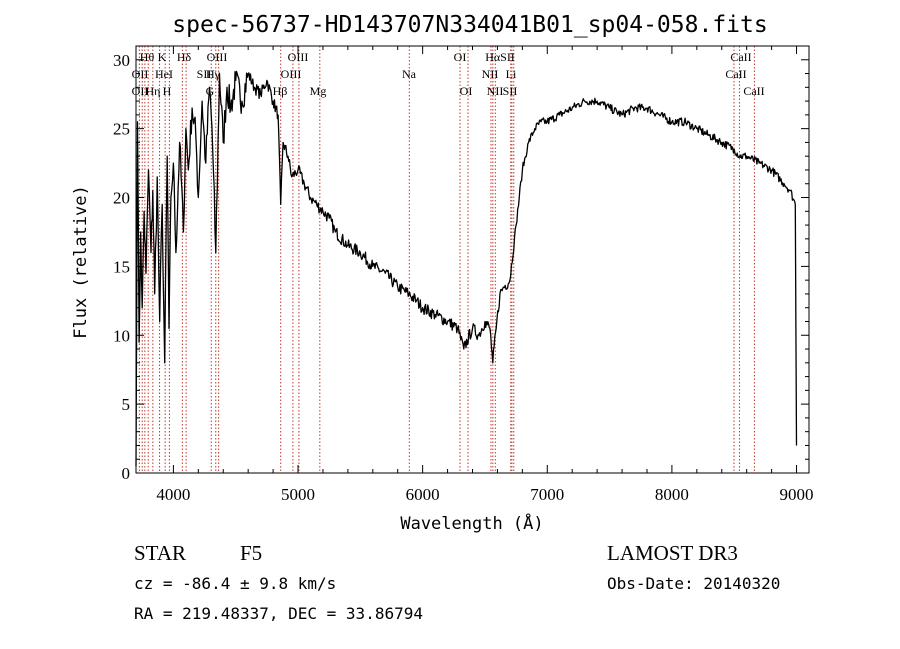  What do you see at coordinates (164, 74) in the screenshot?
I see `line-label: HeI` at bounding box center [164, 74].